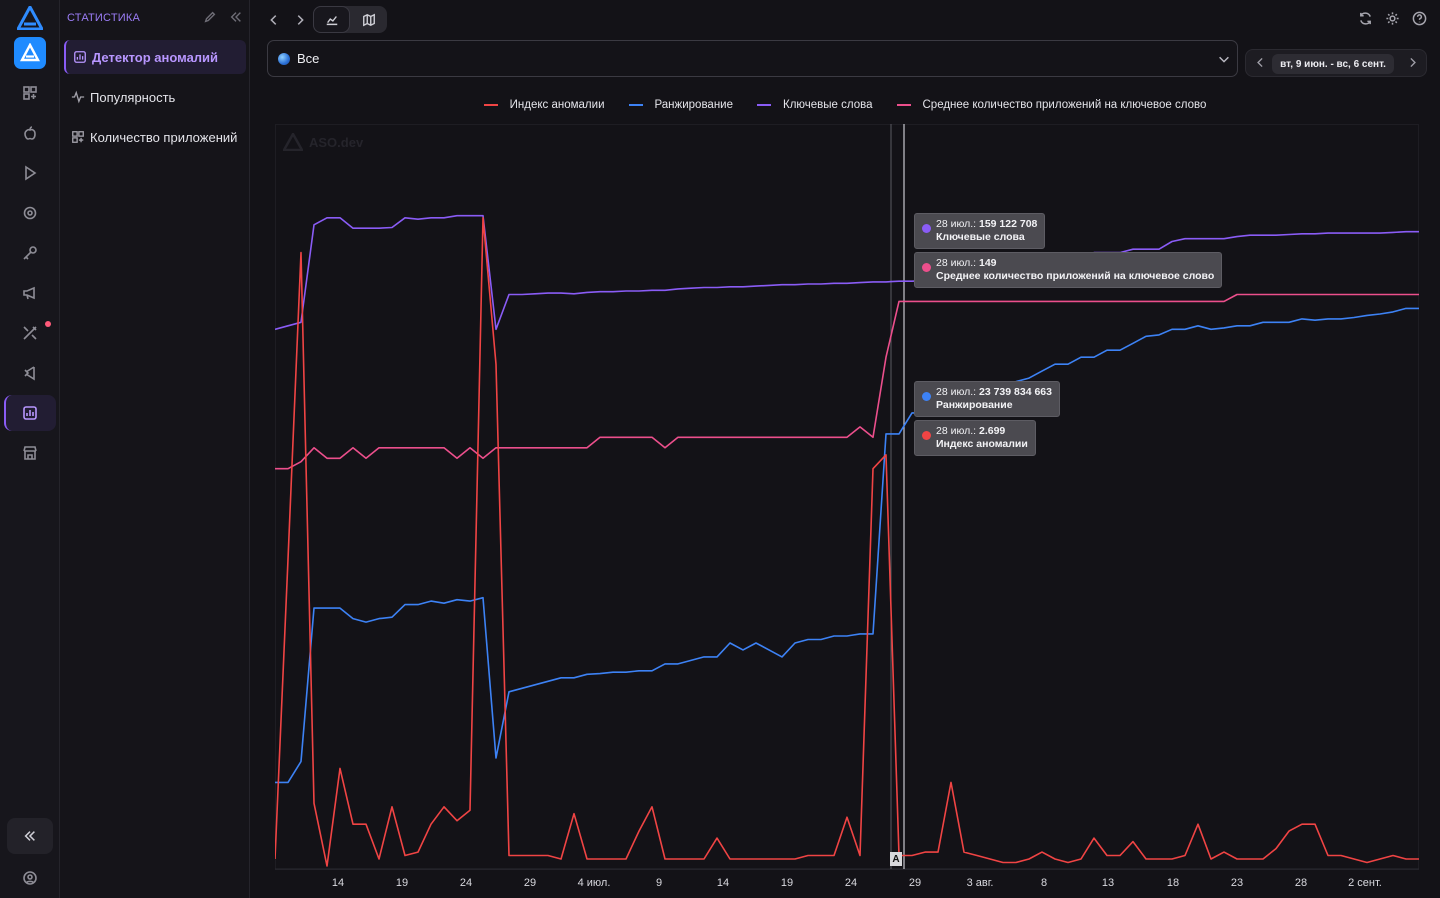 The height and width of the screenshot is (898, 1440). I want to click on date-range-picker: вт, 9 июн. - вс, 6 сент., so click(1336, 63).